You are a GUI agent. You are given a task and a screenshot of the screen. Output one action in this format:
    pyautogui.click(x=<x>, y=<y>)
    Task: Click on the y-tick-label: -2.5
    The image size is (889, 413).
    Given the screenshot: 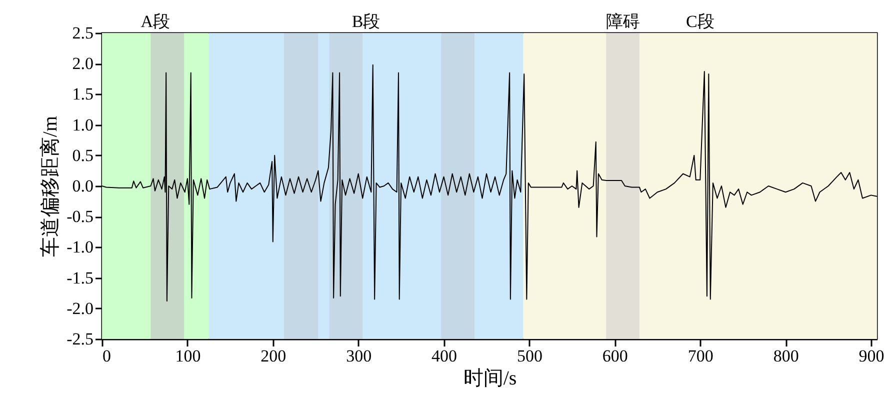 What is the action you would take?
    pyautogui.click(x=80, y=339)
    